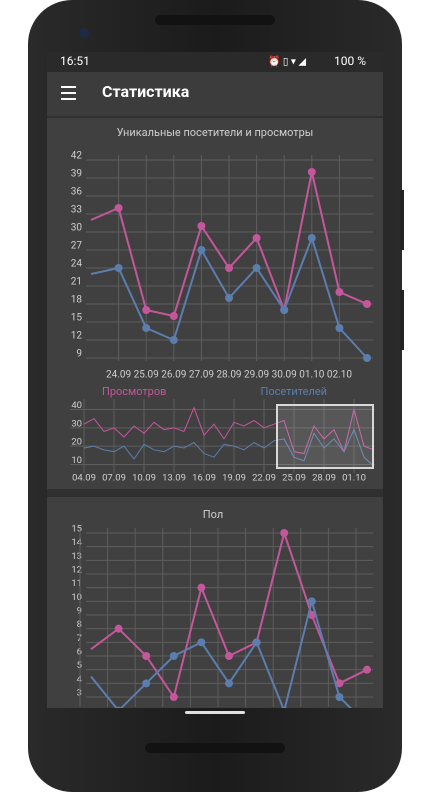 The image size is (430, 804). What do you see at coordinates (77, 192) in the screenshot?
I see `y-tick-label: 36` at bounding box center [77, 192].